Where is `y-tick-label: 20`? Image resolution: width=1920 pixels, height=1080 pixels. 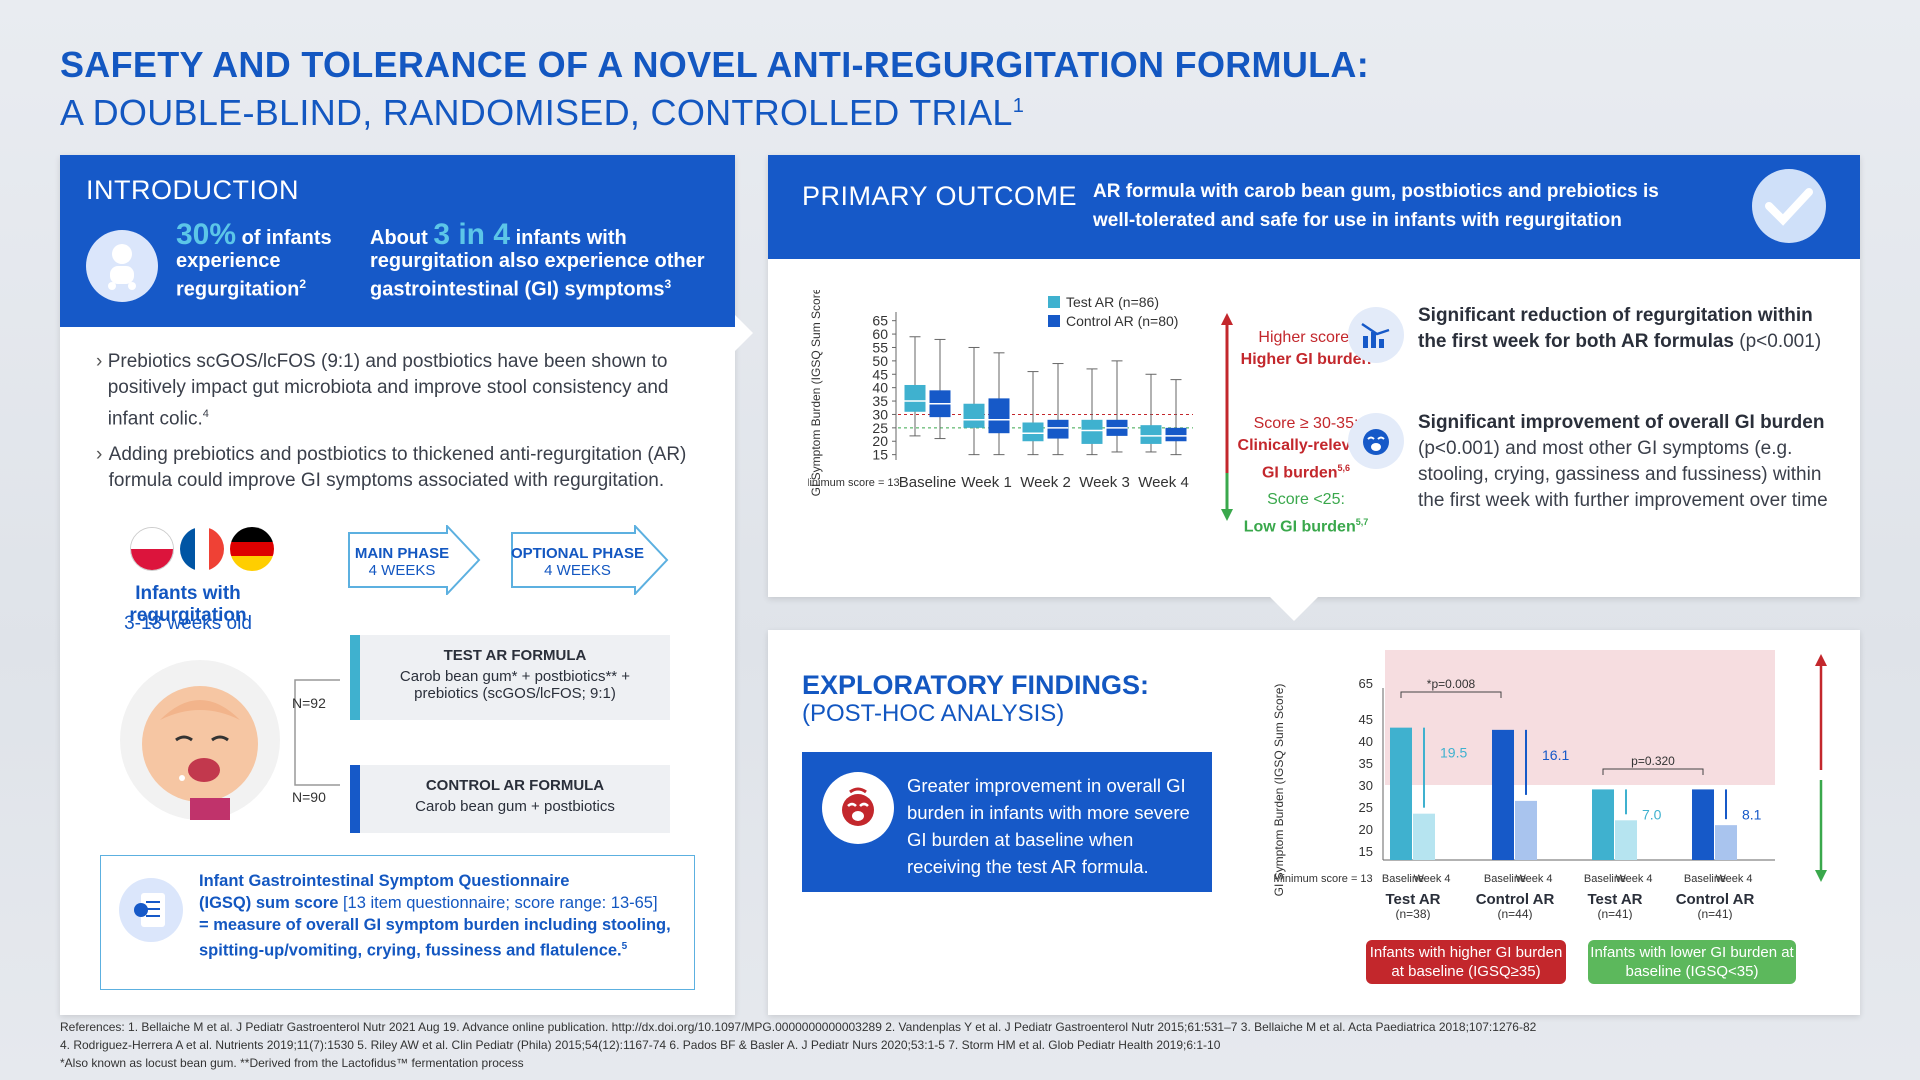
y-tick-label: 20 is located at coordinates (1366, 829).